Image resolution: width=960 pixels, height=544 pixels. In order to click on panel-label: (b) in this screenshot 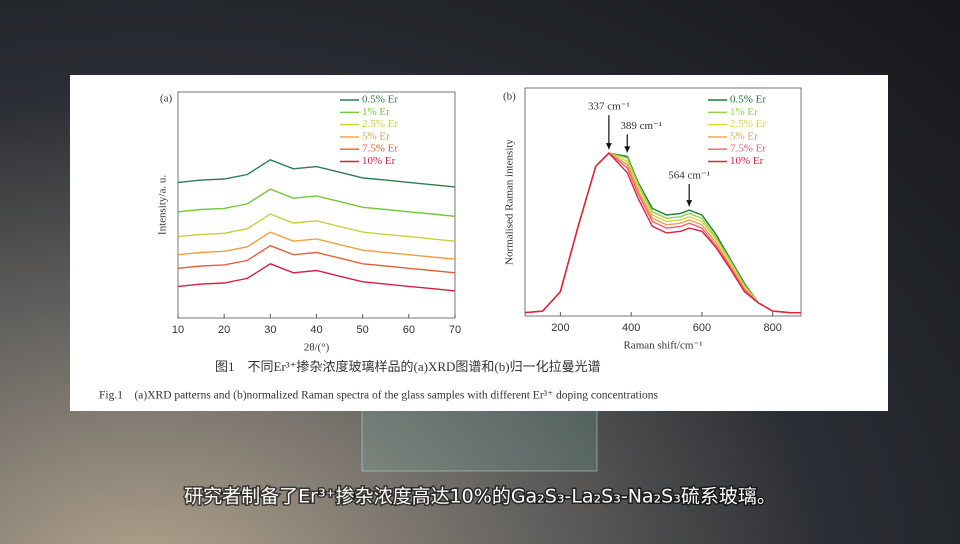, I will do `click(509, 97)`.